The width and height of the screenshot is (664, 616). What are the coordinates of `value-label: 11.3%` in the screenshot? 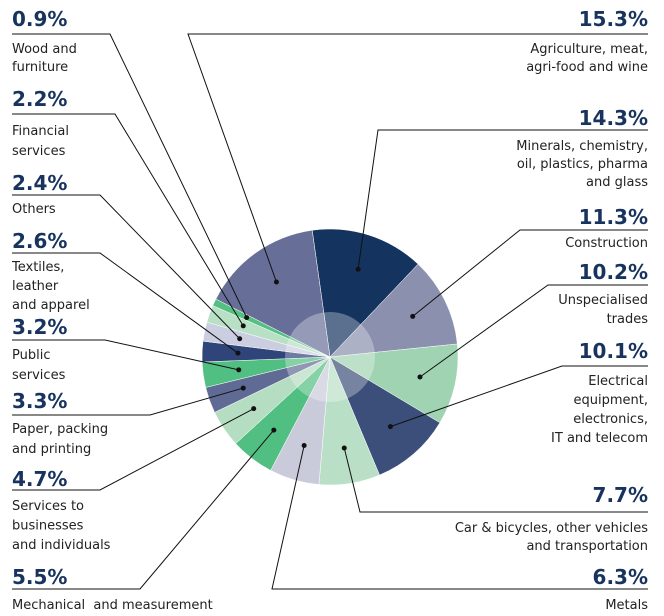 It's located at (613, 217).